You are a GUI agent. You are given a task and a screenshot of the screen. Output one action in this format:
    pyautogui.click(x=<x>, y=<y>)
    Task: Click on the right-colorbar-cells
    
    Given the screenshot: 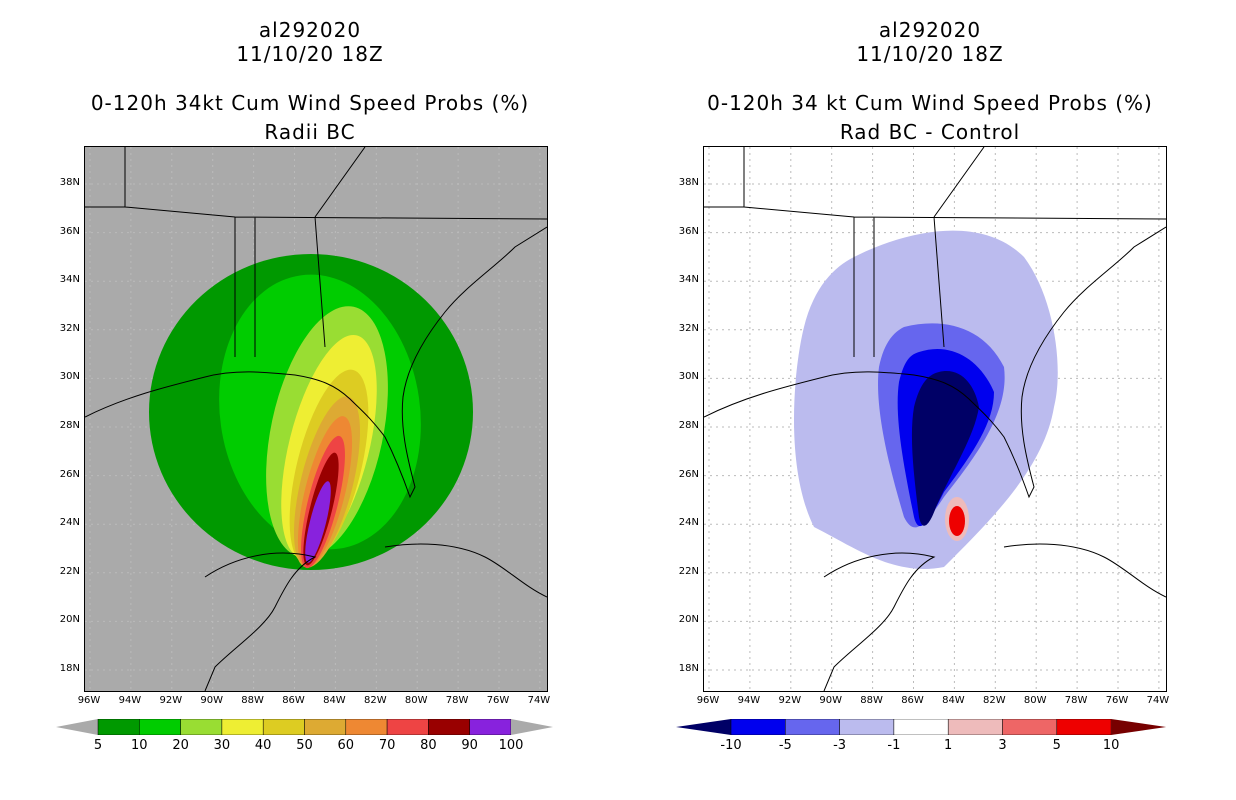 What is the action you would take?
    pyautogui.click(x=921, y=727)
    